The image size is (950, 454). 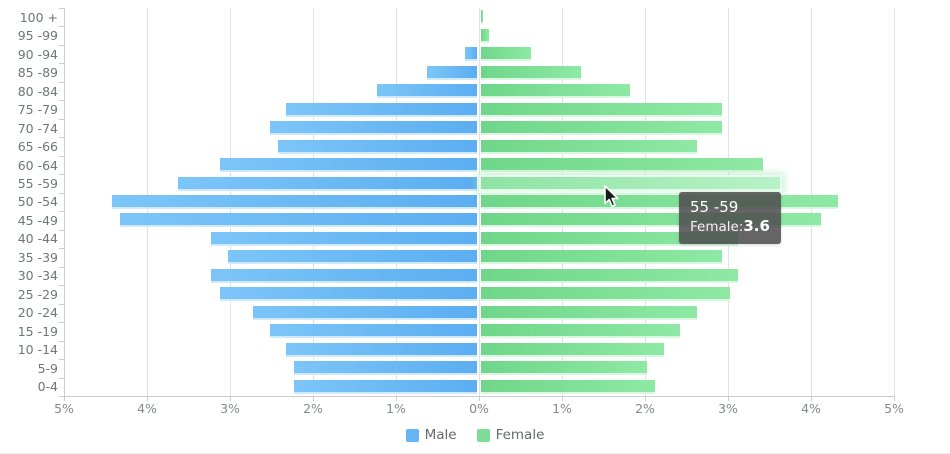 I want to click on tooltip: 55 -59 Female:3.6, so click(x=730, y=218).